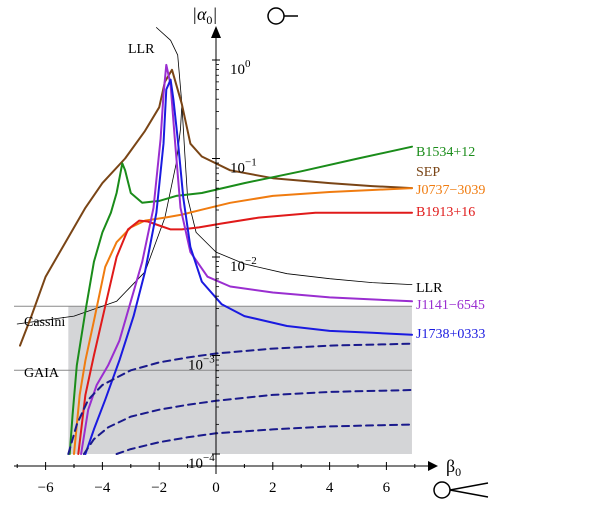 The width and height of the screenshot is (602, 511). What do you see at coordinates (429, 288) in the screenshot?
I see `label-llr-right: LLR` at bounding box center [429, 288].